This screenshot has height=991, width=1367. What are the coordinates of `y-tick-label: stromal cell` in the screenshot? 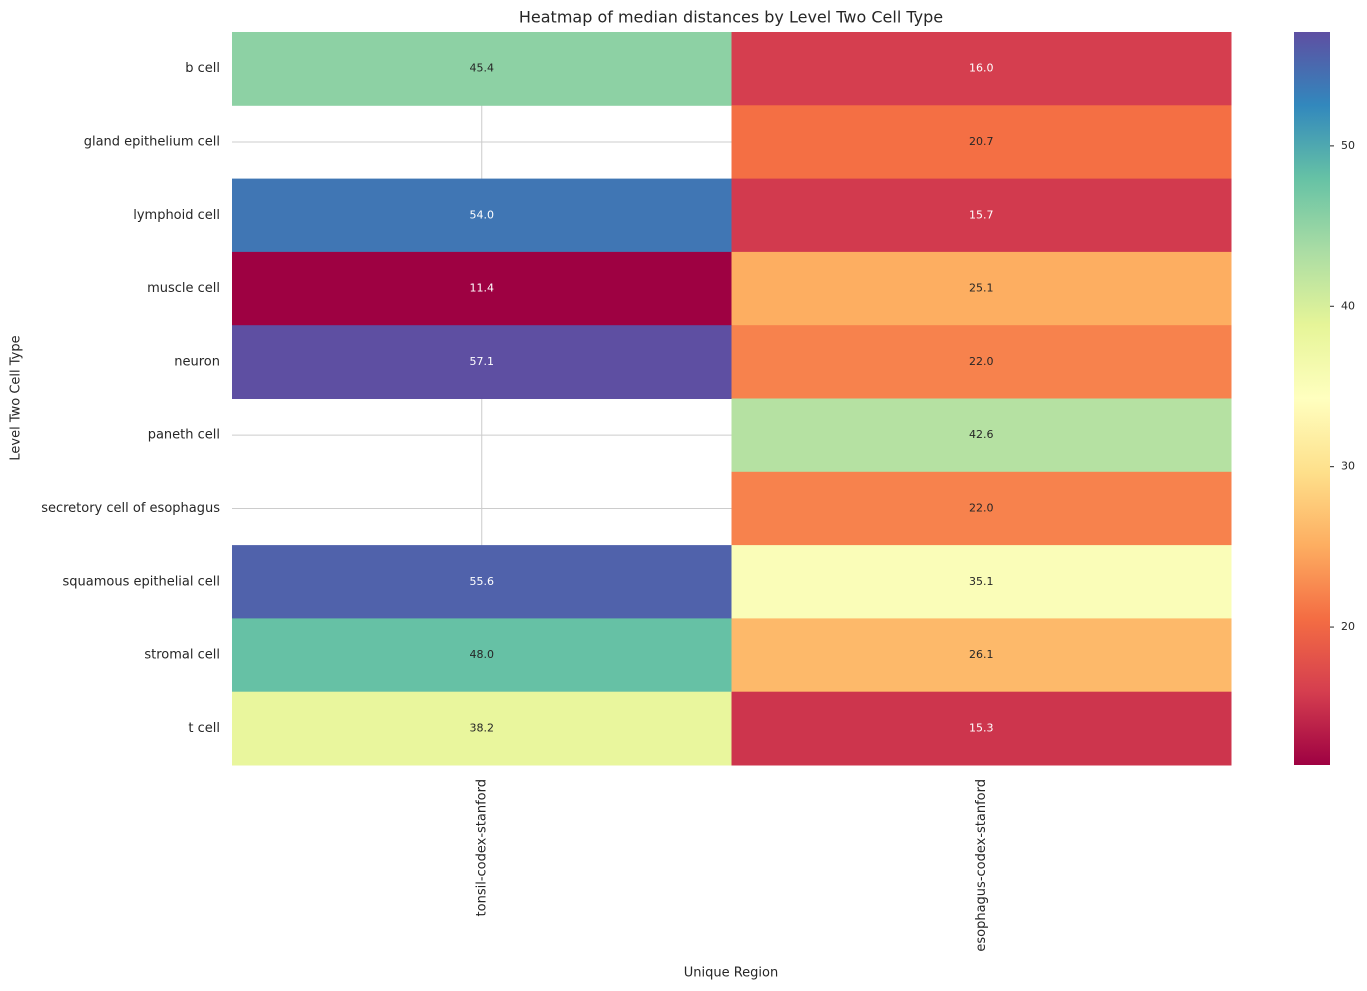 It's located at (182, 655).